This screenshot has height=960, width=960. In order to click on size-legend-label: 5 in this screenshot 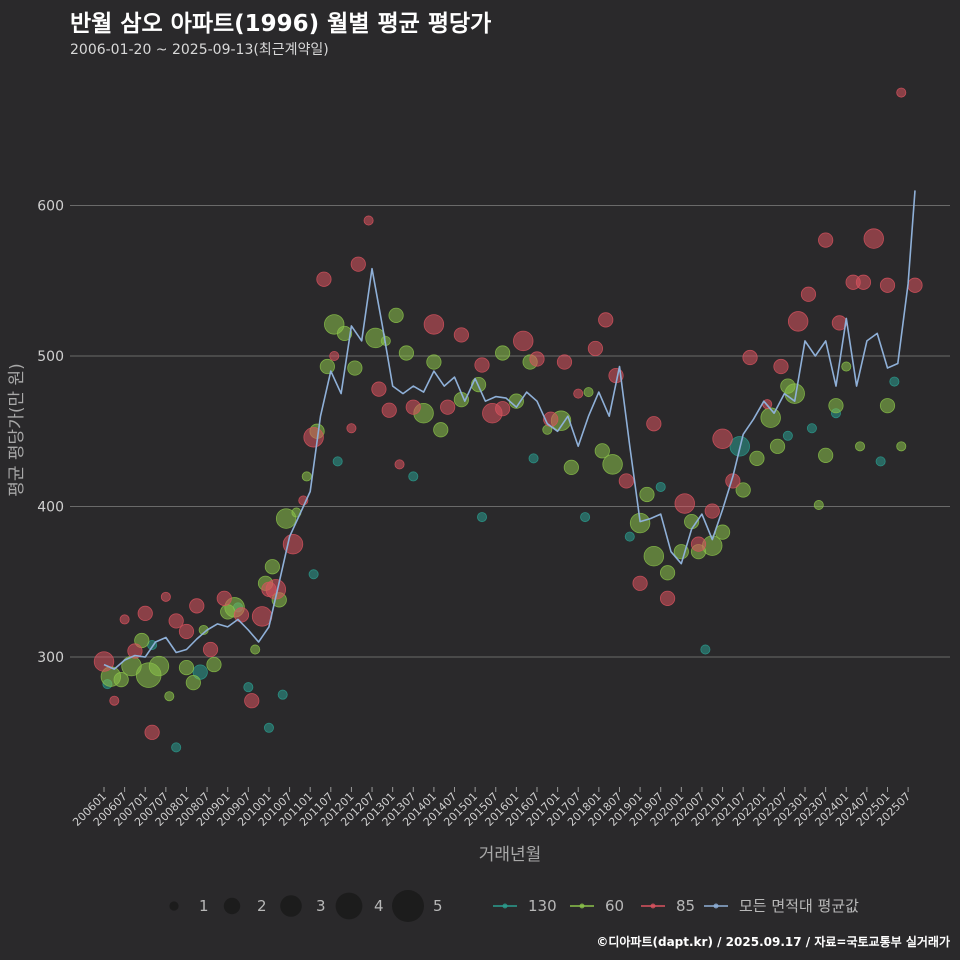, I will do `click(438, 906)`.